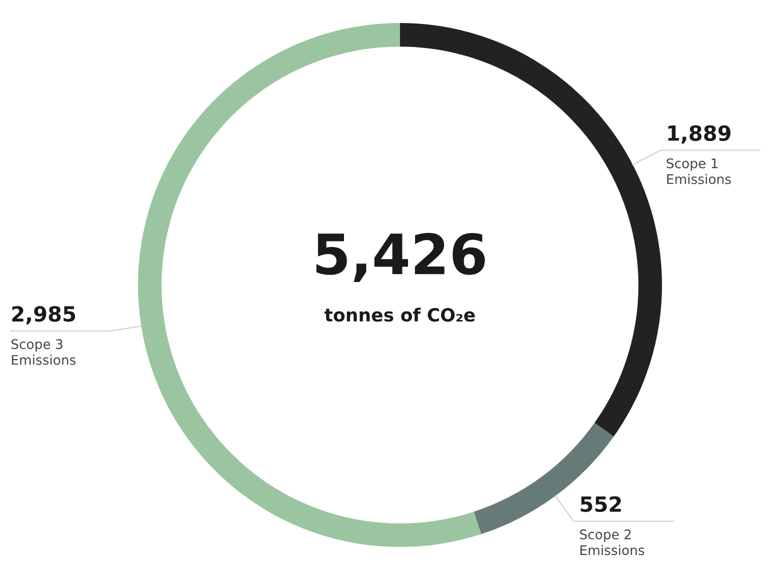 The image size is (768, 586). I want to click on data-label: 1,889, so click(699, 134).